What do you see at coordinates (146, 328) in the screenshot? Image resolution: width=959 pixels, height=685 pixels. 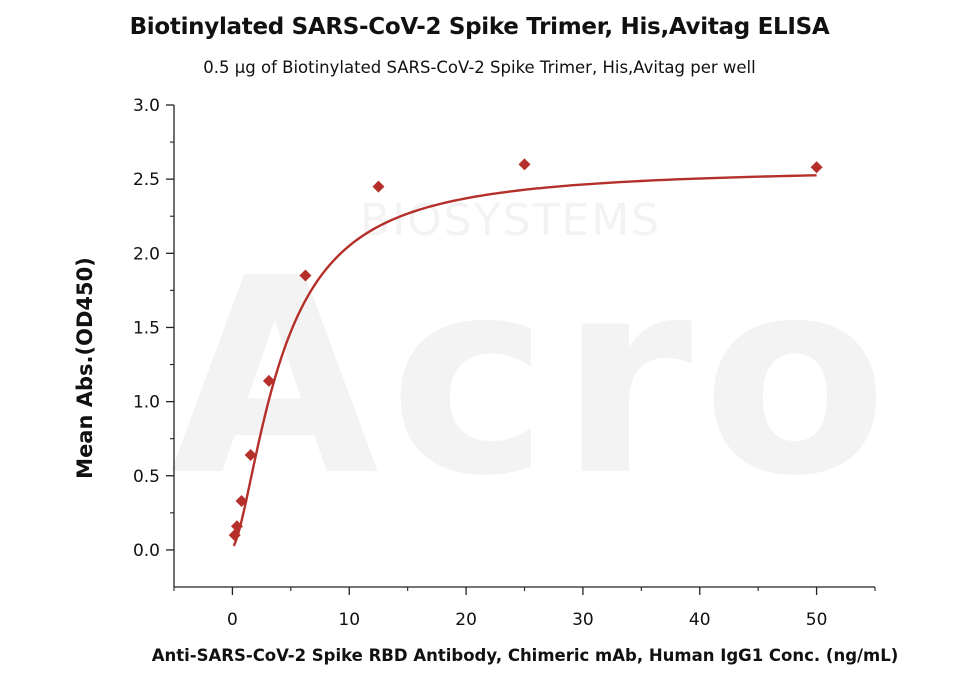 I see `y-tick-label: 1.5` at bounding box center [146, 328].